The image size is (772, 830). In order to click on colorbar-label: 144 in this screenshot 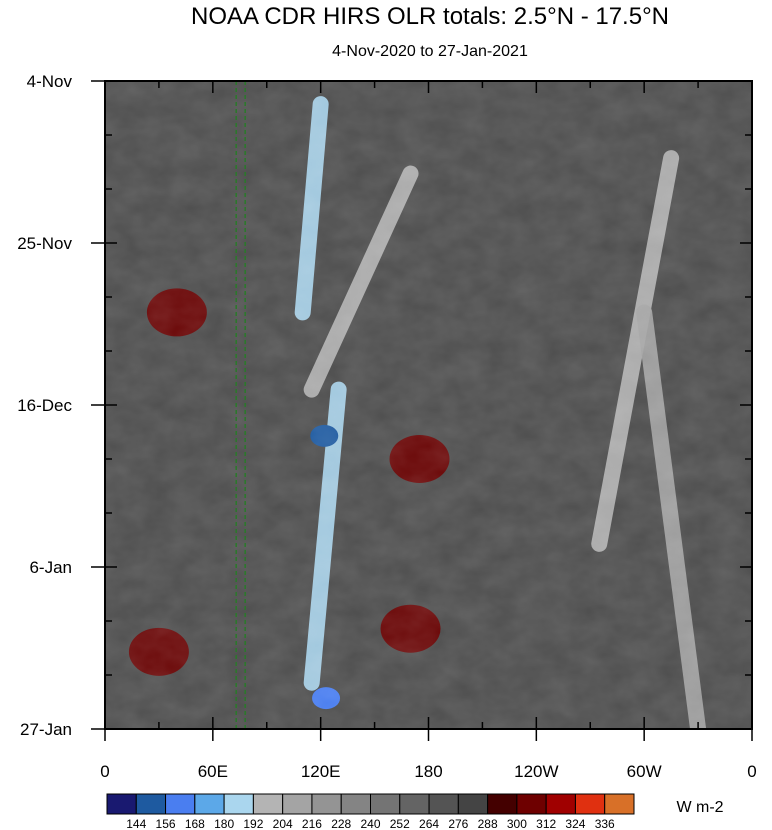, I will do `click(136, 823)`.